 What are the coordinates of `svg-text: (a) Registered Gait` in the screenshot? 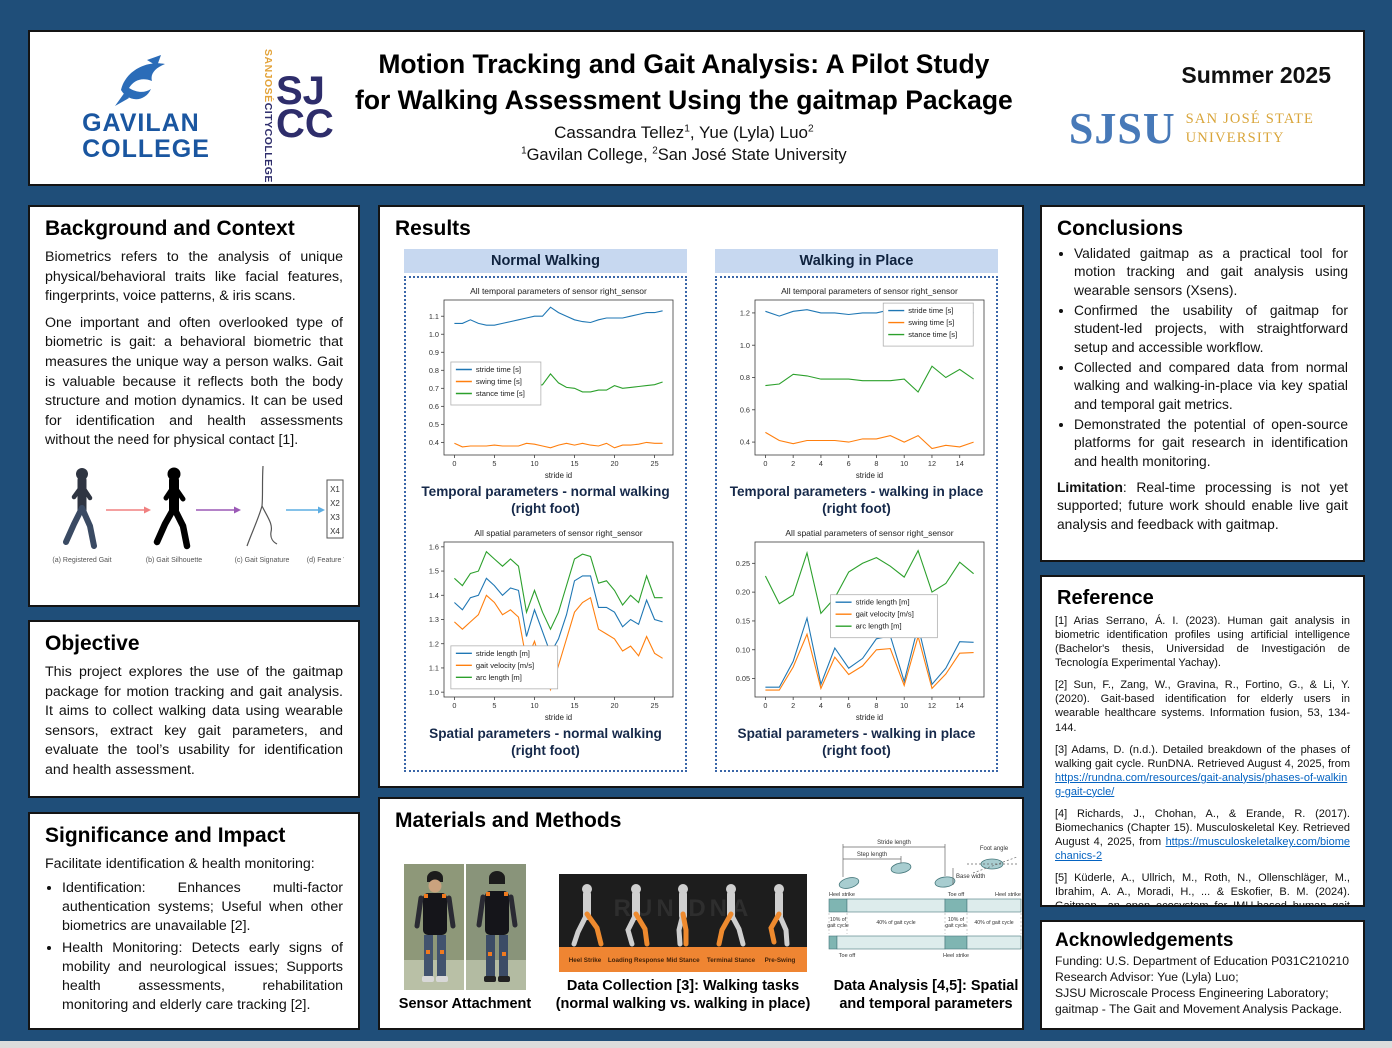 It's located at (81, 560).